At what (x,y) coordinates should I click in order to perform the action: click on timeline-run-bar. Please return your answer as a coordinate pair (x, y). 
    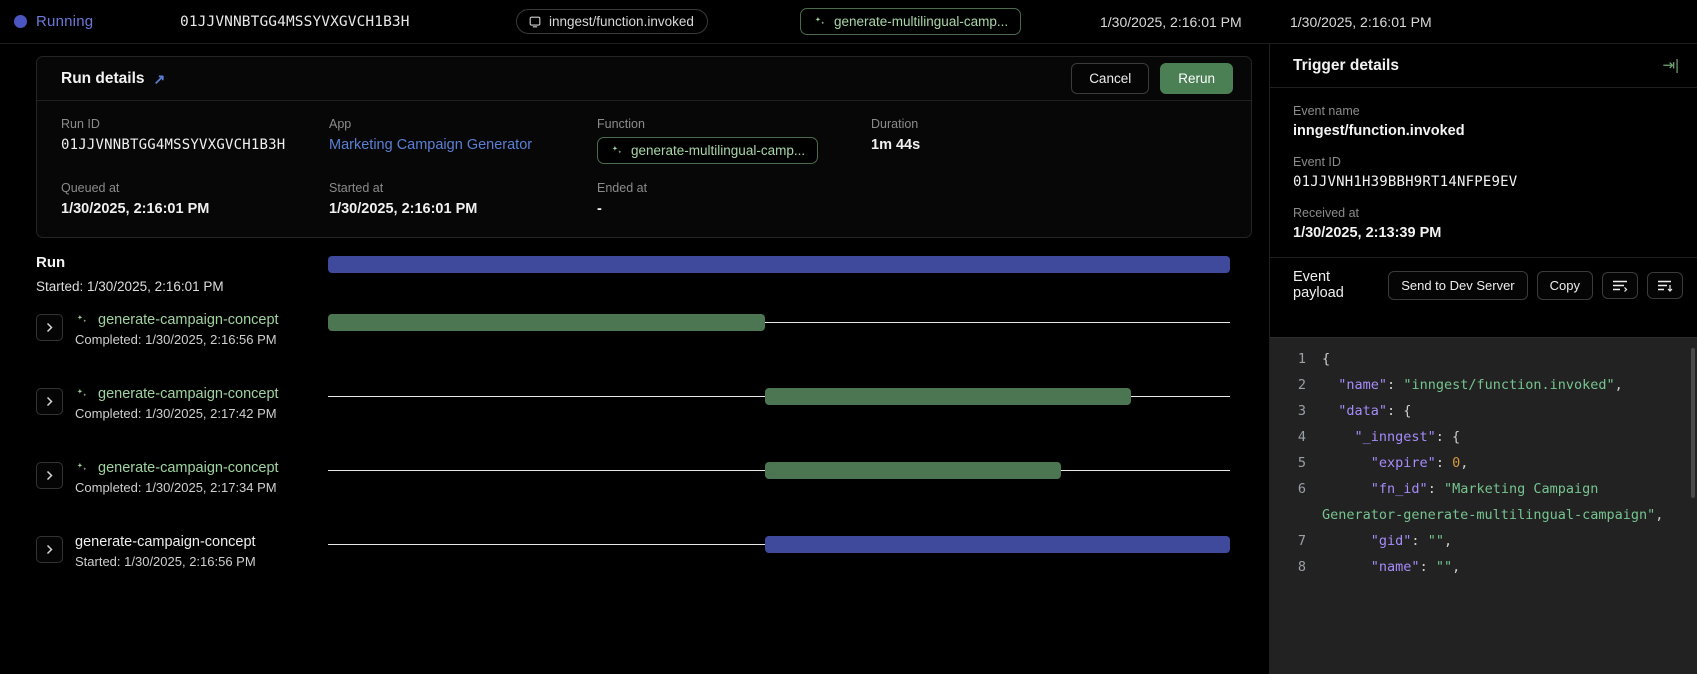
    Looking at the image, I should click on (779, 264).